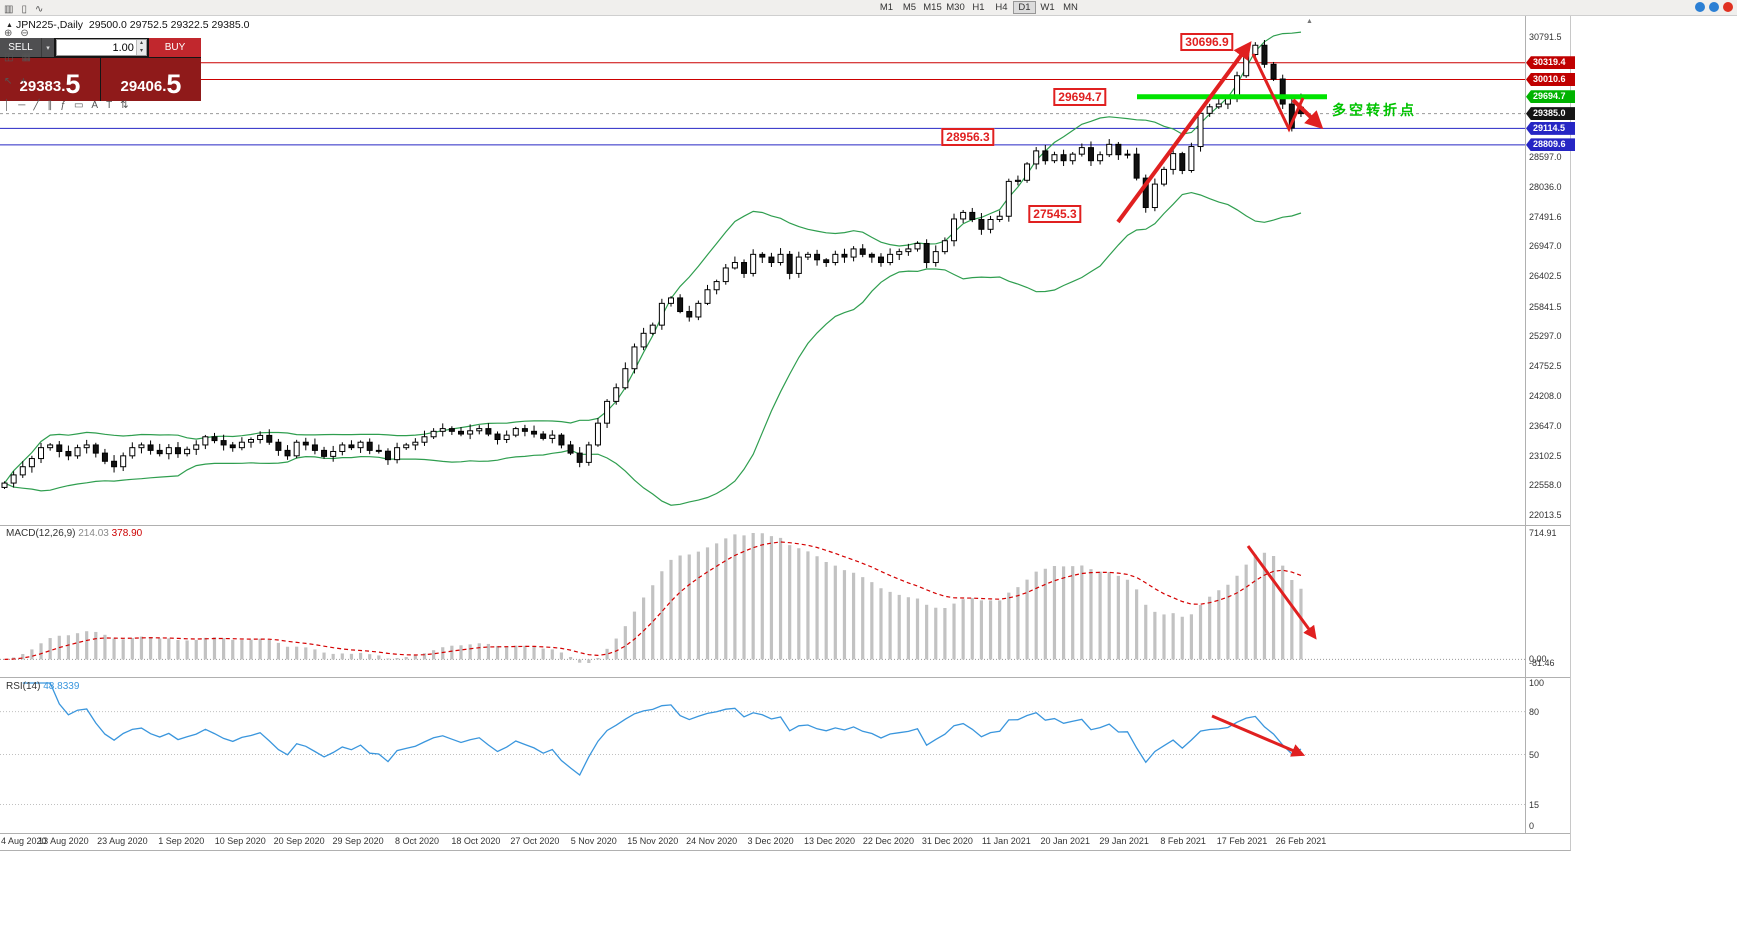 The width and height of the screenshot is (1737, 938). I want to click on macd-signal-value: 378.90, so click(127, 533).